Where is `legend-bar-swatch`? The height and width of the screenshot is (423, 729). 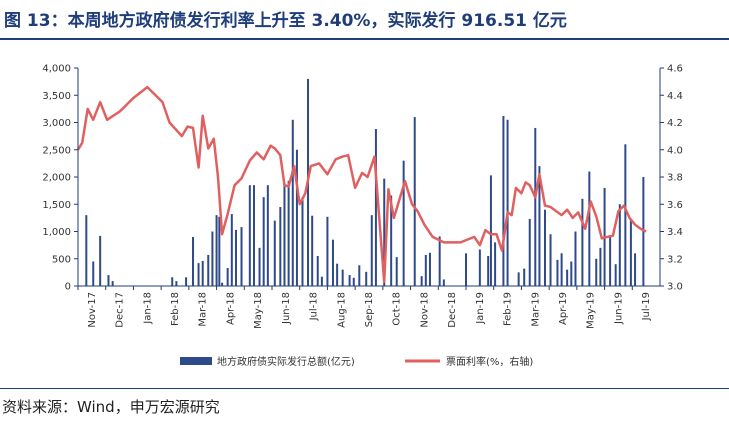
legend-bar-swatch is located at coordinates (196, 361).